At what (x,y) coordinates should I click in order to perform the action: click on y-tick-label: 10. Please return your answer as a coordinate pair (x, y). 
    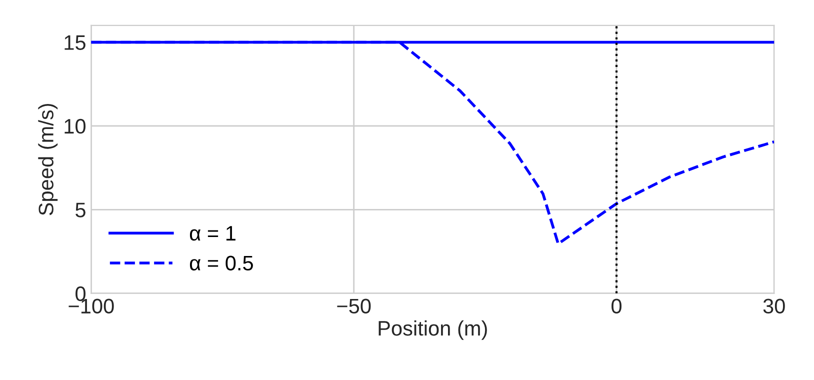
    Looking at the image, I should click on (75, 126).